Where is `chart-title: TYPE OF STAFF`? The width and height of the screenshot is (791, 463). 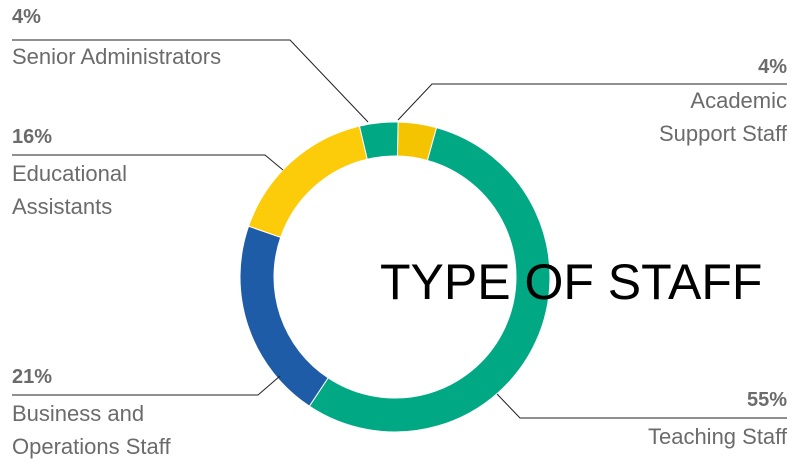 chart-title: TYPE OF STAFF is located at coordinates (571, 282).